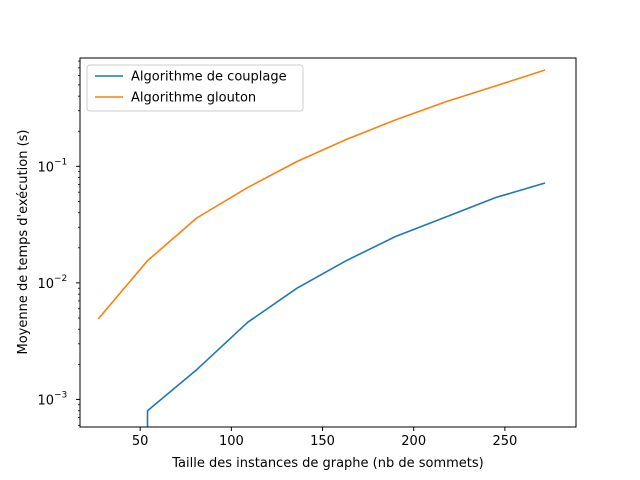 The image size is (640, 480). I want to click on x-tick-label: 250, so click(504, 441).